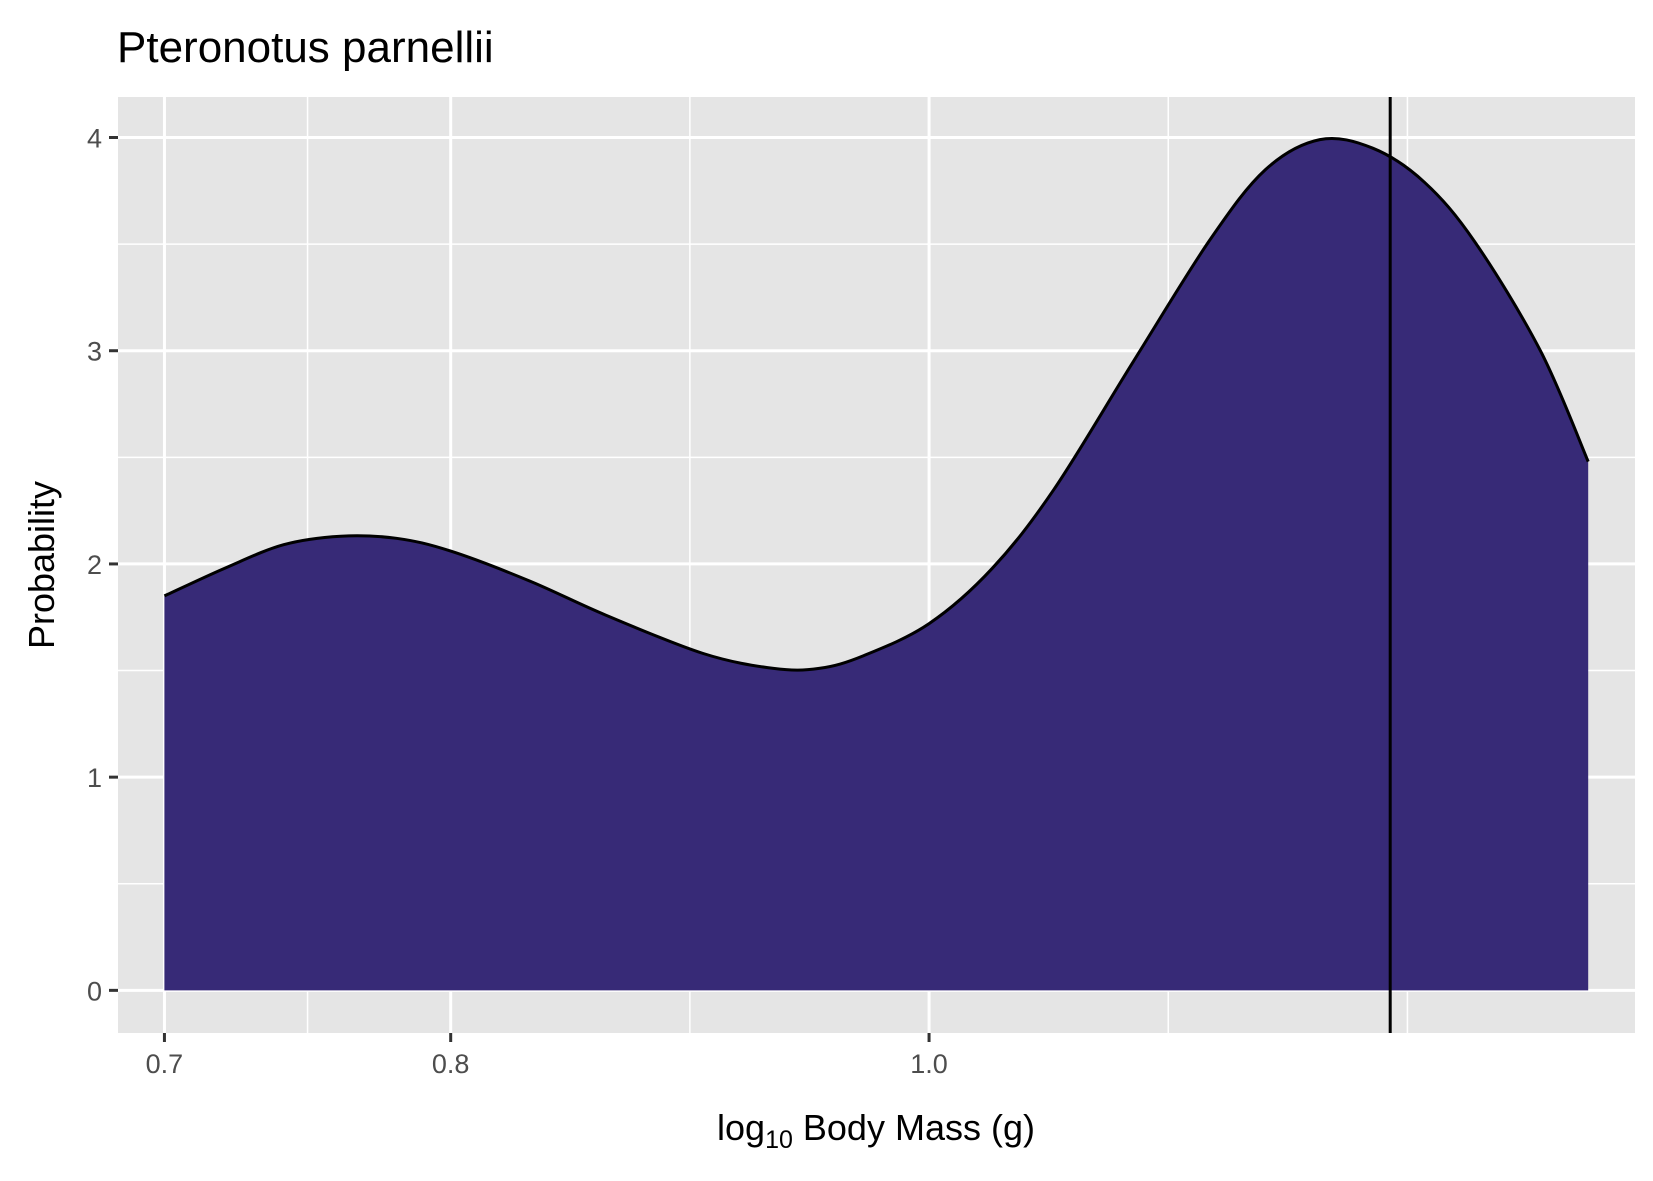 The image size is (1653, 1181). What do you see at coordinates (914, 1127) in the screenshot?
I see `x-axis-title-rest: Body Mass (g)` at bounding box center [914, 1127].